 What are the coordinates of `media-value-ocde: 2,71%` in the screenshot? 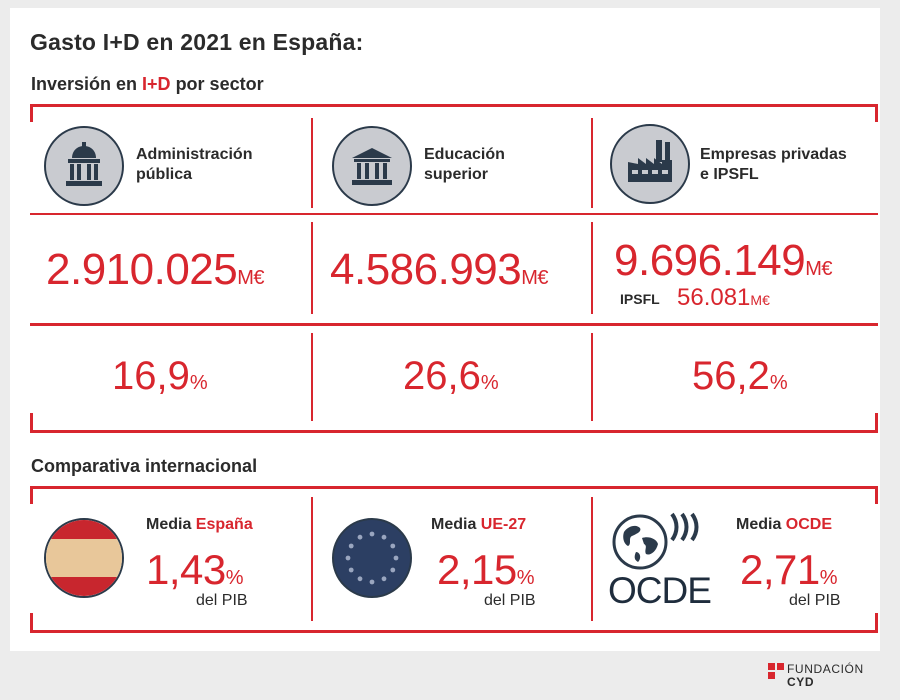 It's located at (789, 569).